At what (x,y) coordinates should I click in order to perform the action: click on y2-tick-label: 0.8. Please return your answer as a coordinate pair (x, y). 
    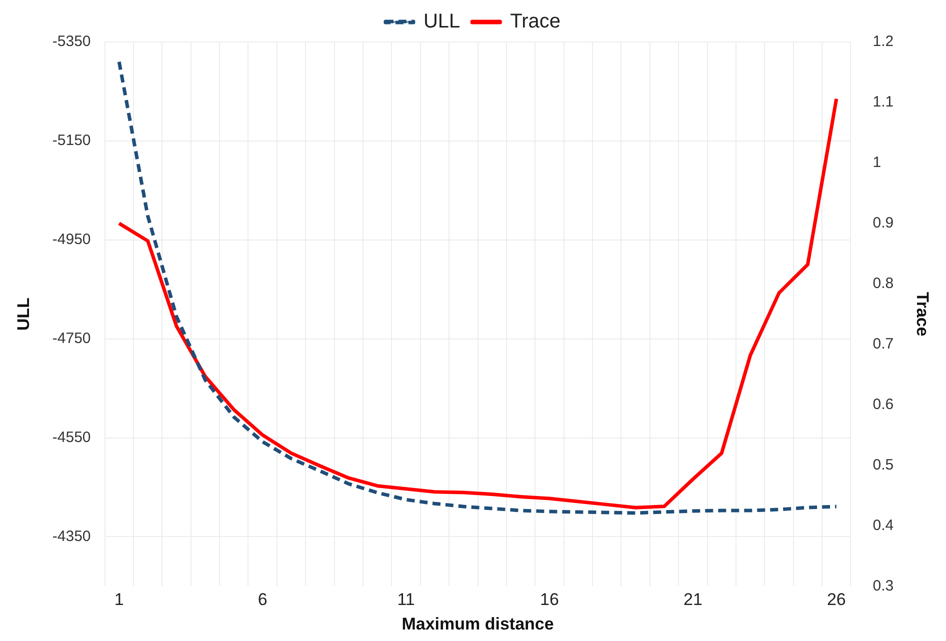
    Looking at the image, I should click on (883, 283).